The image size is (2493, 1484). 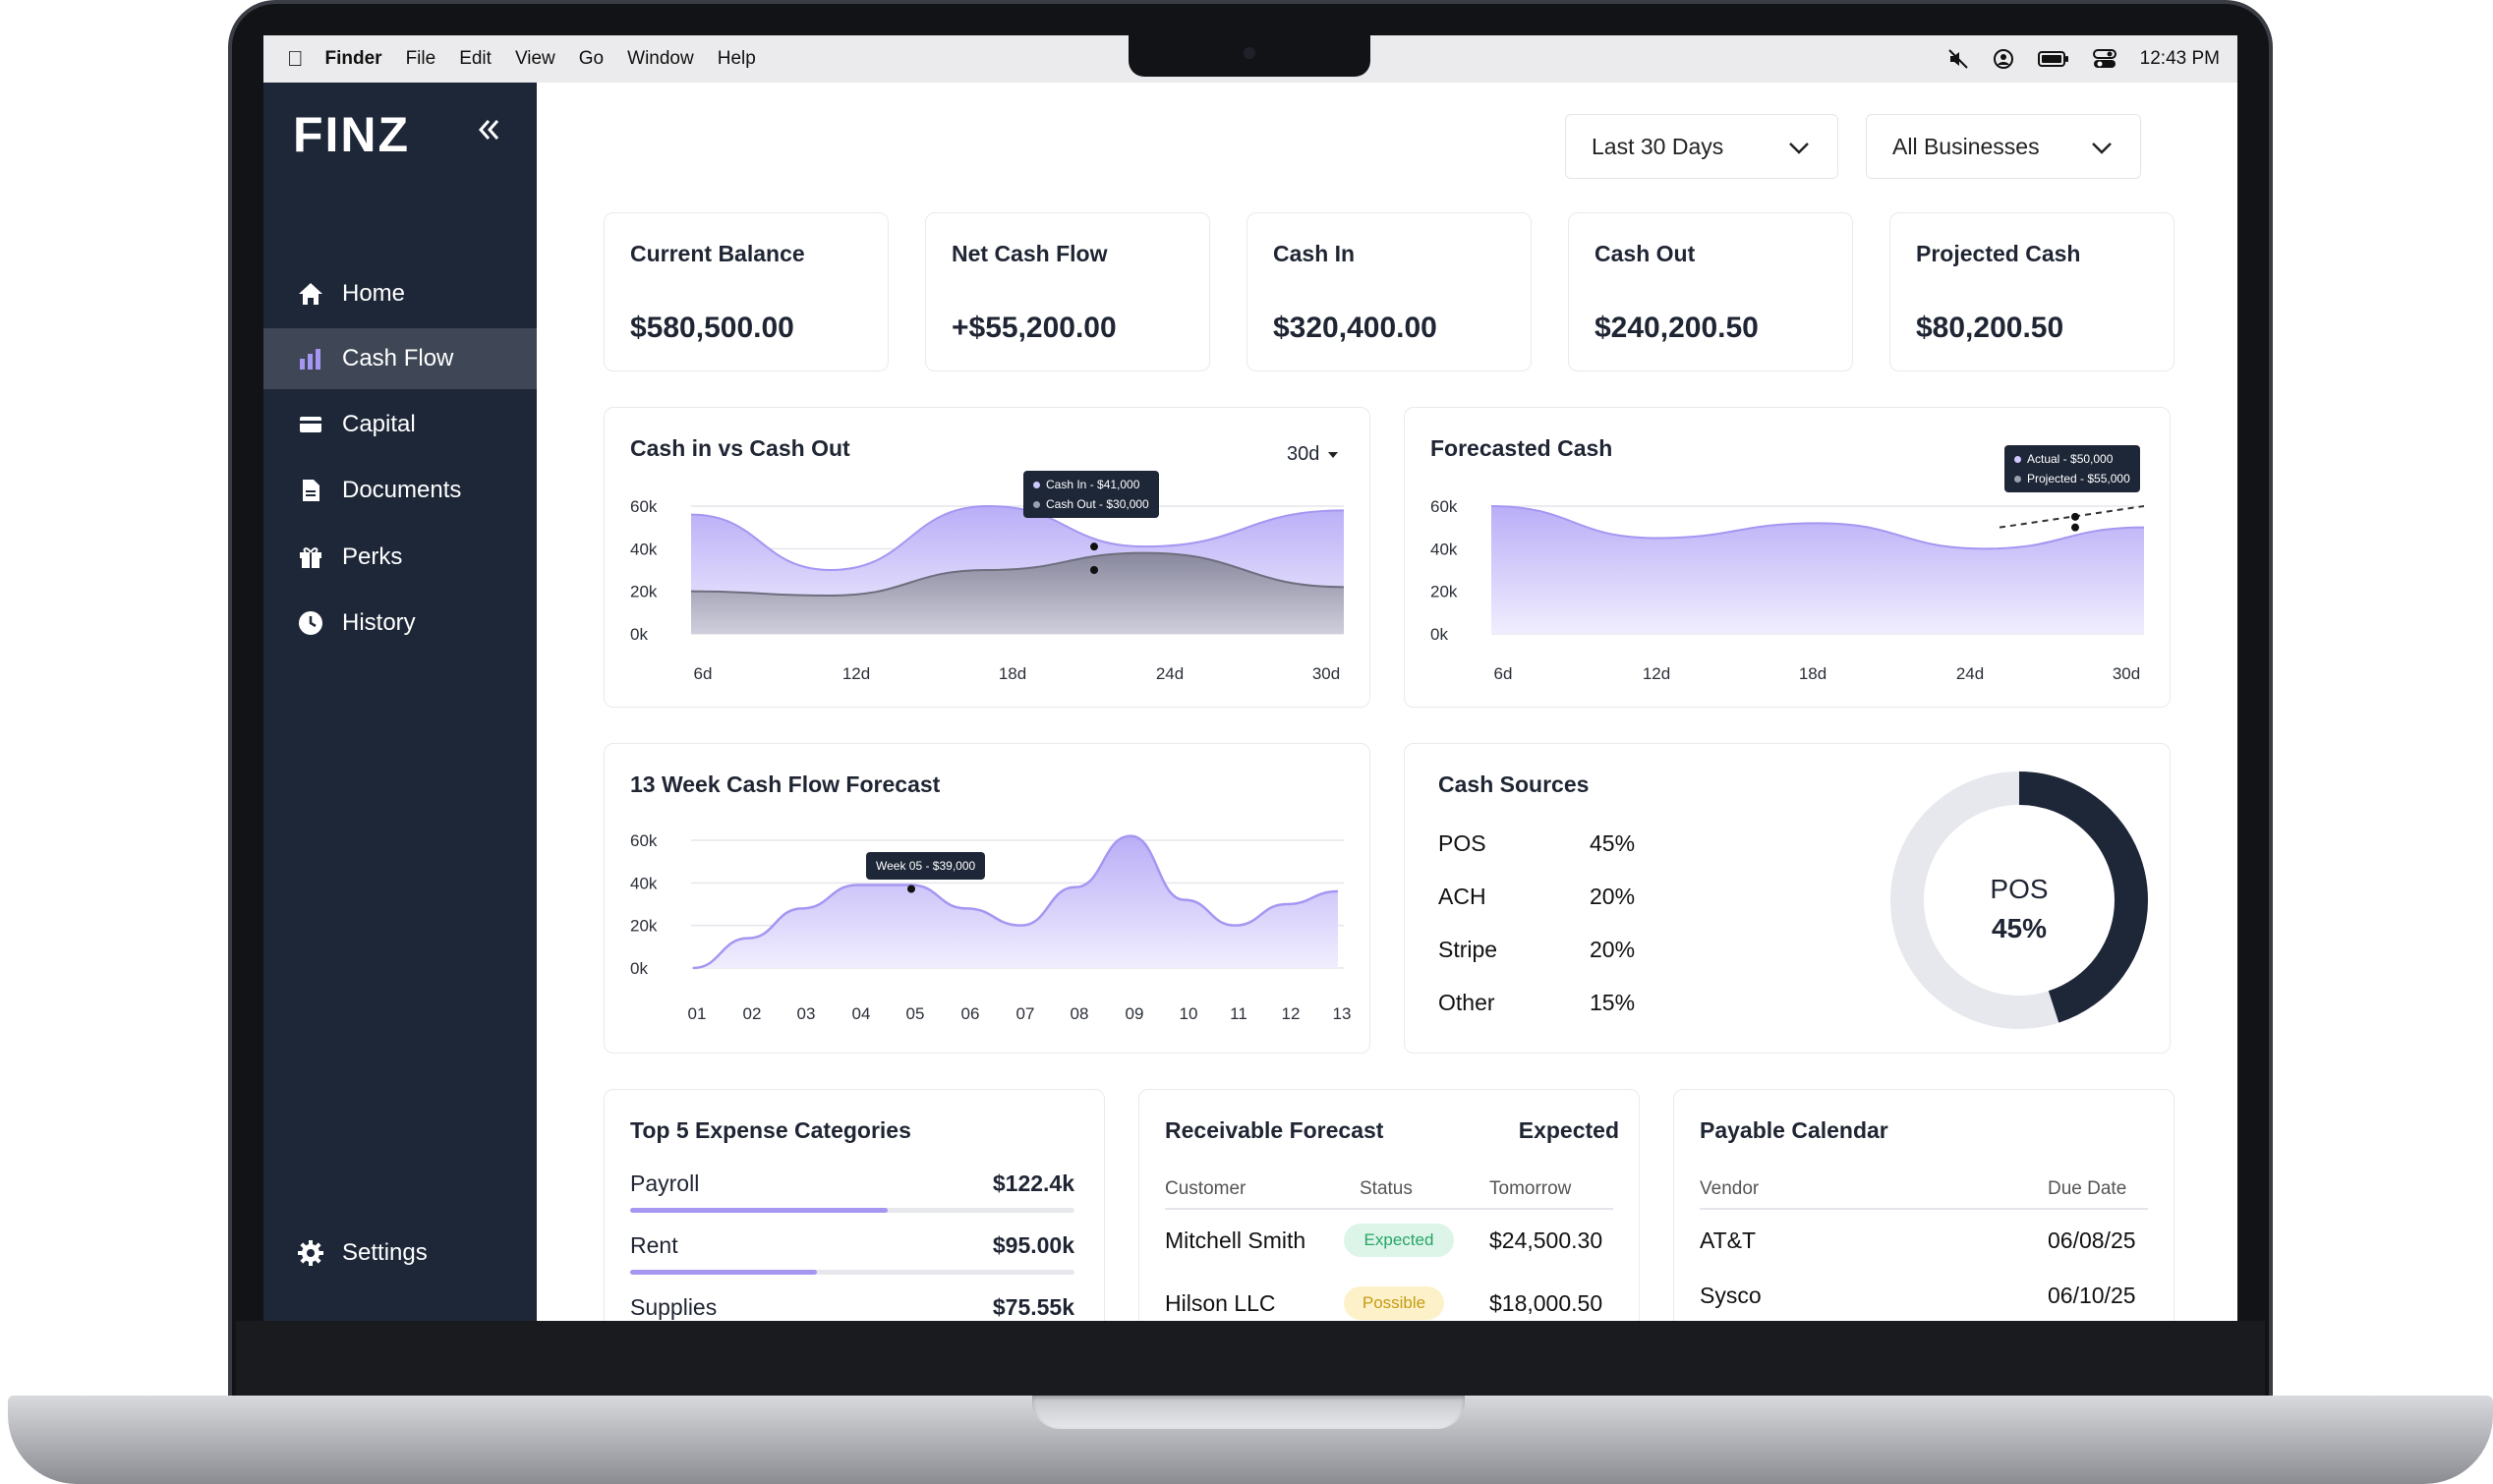 What do you see at coordinates (2075, 527) in the screenshot?
I see `data-point-actual` at bounding box center [2075, 527].